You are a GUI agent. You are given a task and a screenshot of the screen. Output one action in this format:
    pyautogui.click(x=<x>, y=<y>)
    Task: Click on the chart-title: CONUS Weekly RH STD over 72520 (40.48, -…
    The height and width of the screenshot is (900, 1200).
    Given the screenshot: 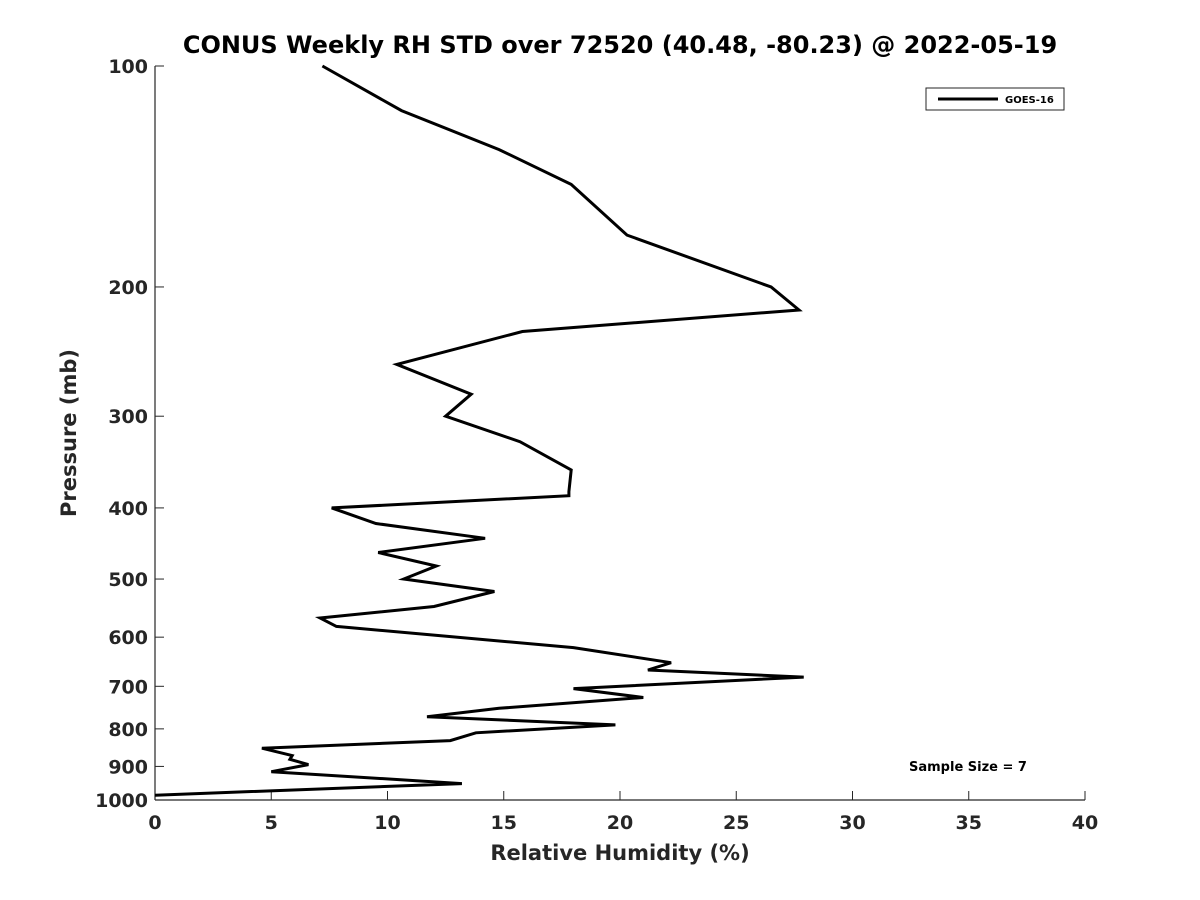 What is the action you would take?
    pyautogui.click(x=620, y=45)
    